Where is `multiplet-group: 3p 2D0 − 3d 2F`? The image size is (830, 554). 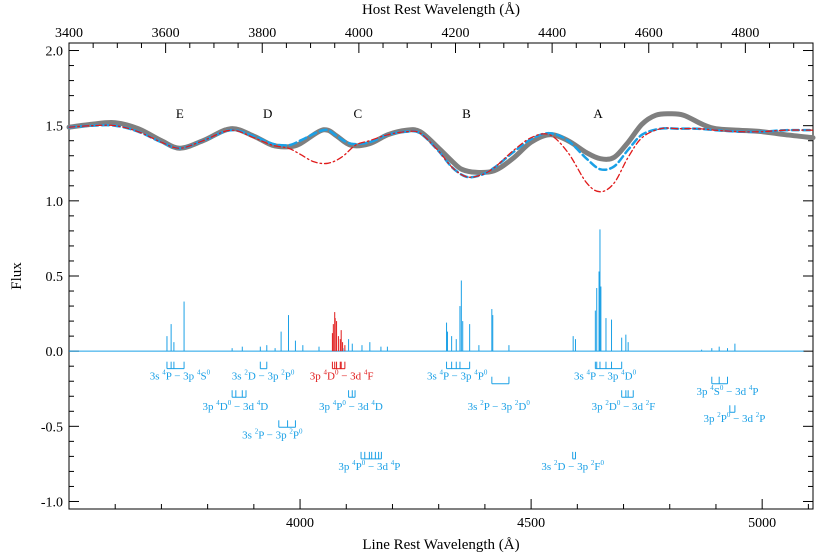 multiplet-group: 3p 2D0 − 3d 2F is located at coordinates (623, 401).